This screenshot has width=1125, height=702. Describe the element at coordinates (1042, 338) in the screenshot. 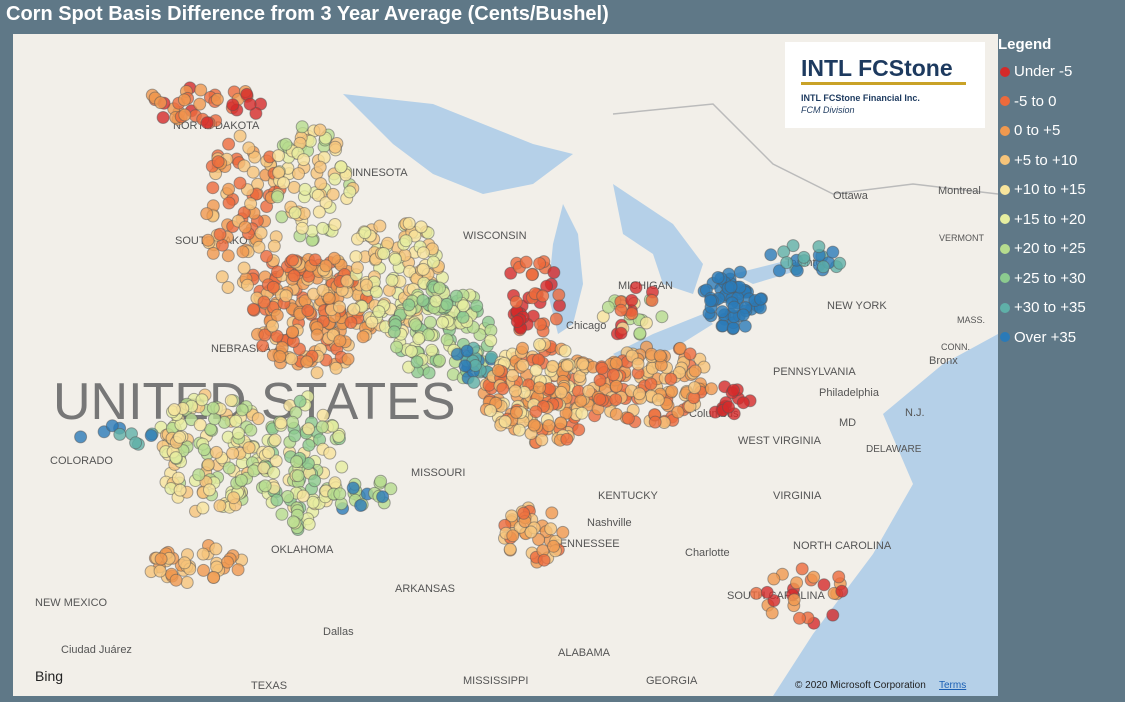

I see `legend-item: Over +35` at that location.